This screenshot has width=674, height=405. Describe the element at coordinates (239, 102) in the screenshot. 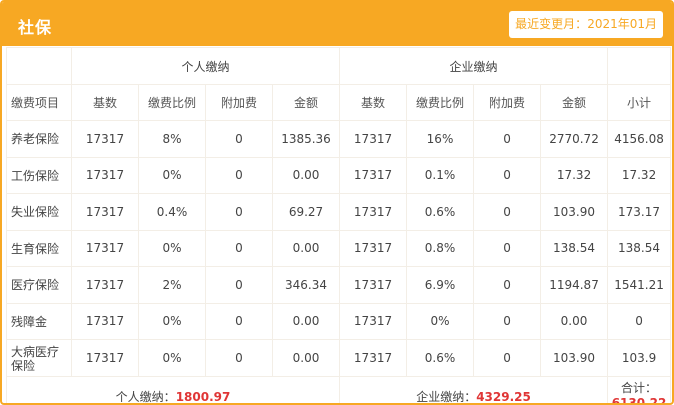

I see `col-personal-extra: 附加费` at that location.